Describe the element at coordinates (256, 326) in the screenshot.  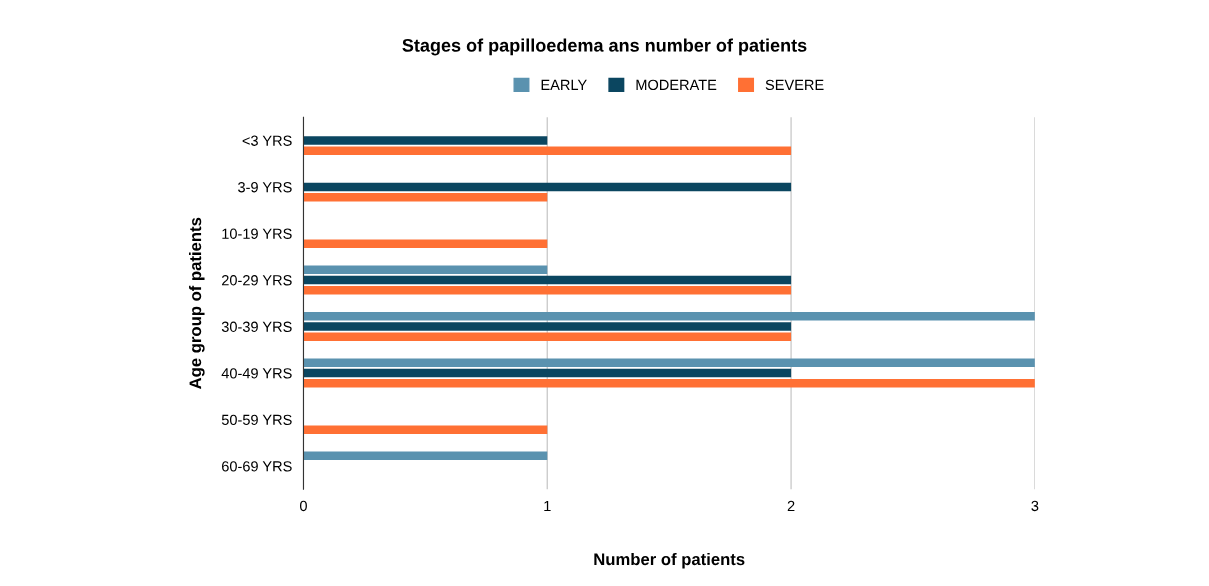
I see `y-tick-label: 30-39 YRS` at that location.